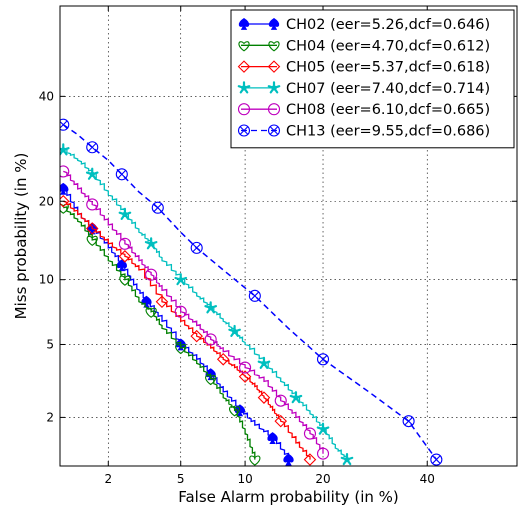 This screenshot has height=515, width=522. Describe the element at coordinates (388, 110) in the screenshot. I see `legend-label: CH08 (eer=6.10,dcf=0.665)` at that location.